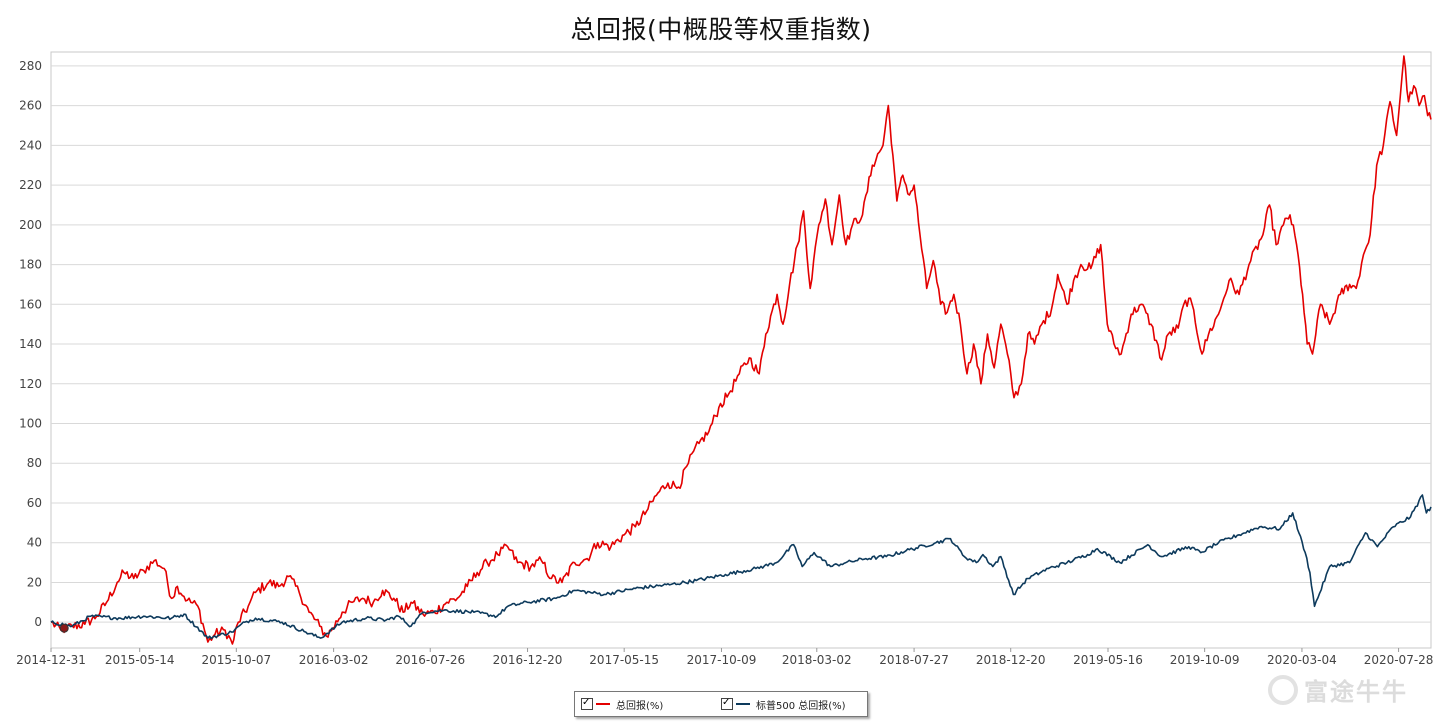 This screenshot has height=726, width=1447. What do you see at coordinates (1205, 660) in the screenshot?
I see `x-tick-label: 2019-10-09` at bounding box center [1205, 660].